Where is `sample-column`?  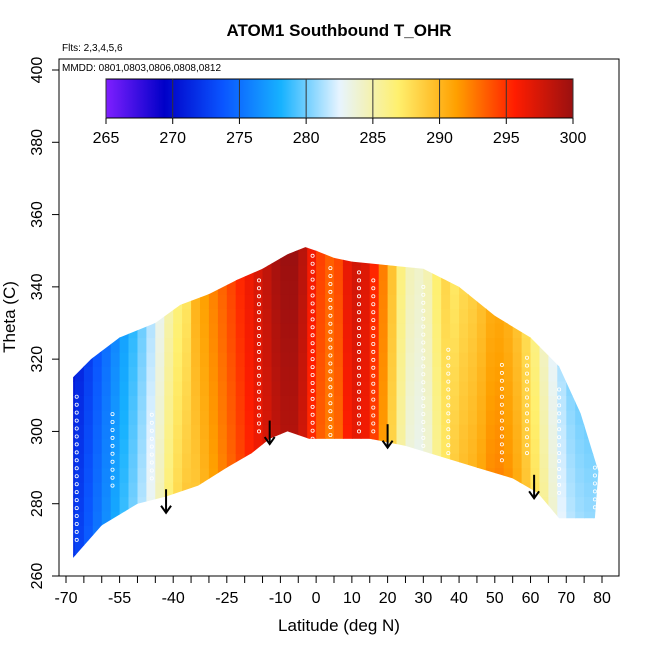
sample-column is located at coordinates (559, 441).